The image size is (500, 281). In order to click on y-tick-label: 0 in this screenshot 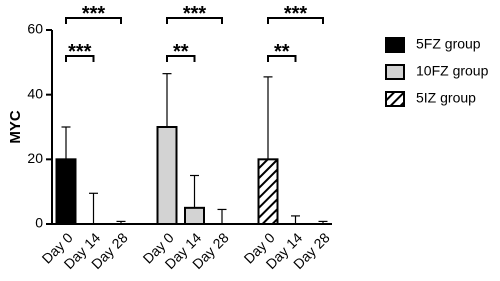, I will do `click(39, 223)`.